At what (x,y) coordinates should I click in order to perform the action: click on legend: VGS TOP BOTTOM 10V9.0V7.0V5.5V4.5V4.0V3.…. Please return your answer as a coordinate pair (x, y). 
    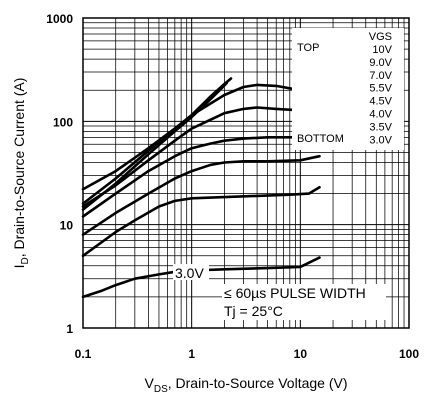
    Looking at the image, I should click on (348, 89).